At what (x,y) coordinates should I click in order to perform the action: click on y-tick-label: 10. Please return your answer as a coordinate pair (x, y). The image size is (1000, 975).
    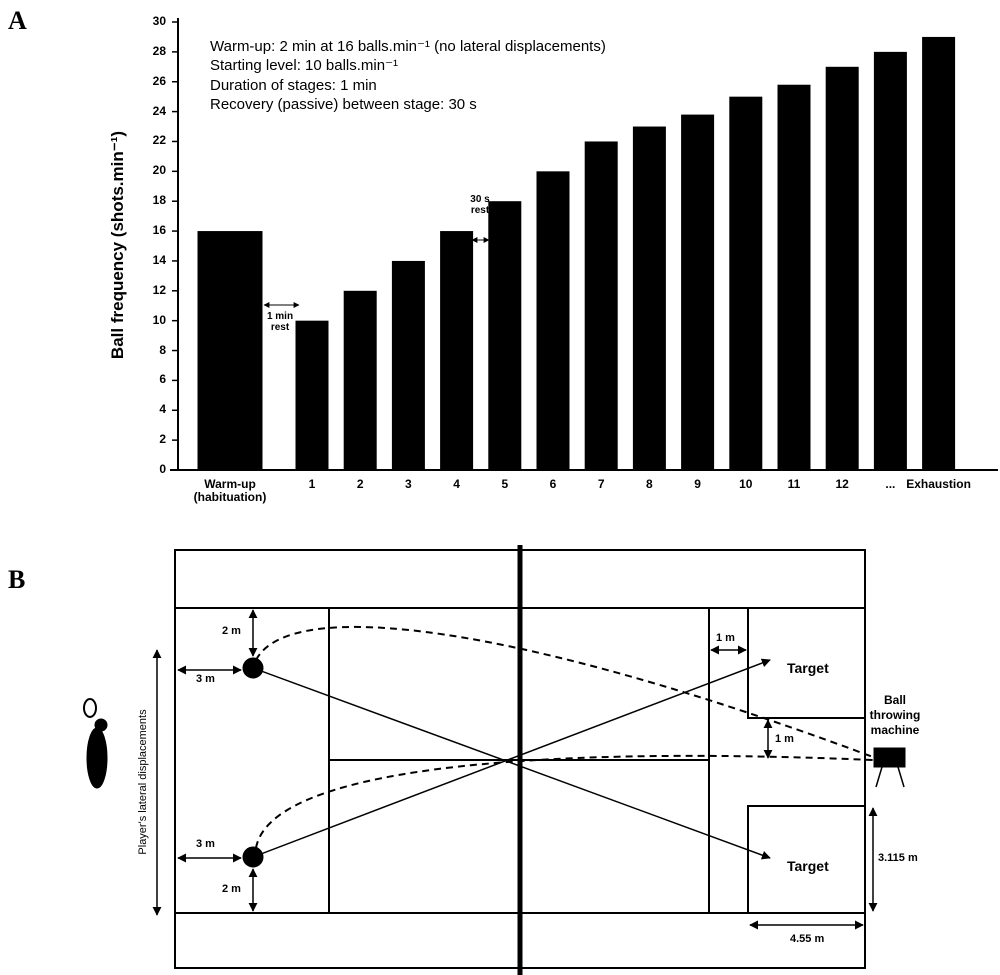
    Looking at the image, I should click on (159, 319).